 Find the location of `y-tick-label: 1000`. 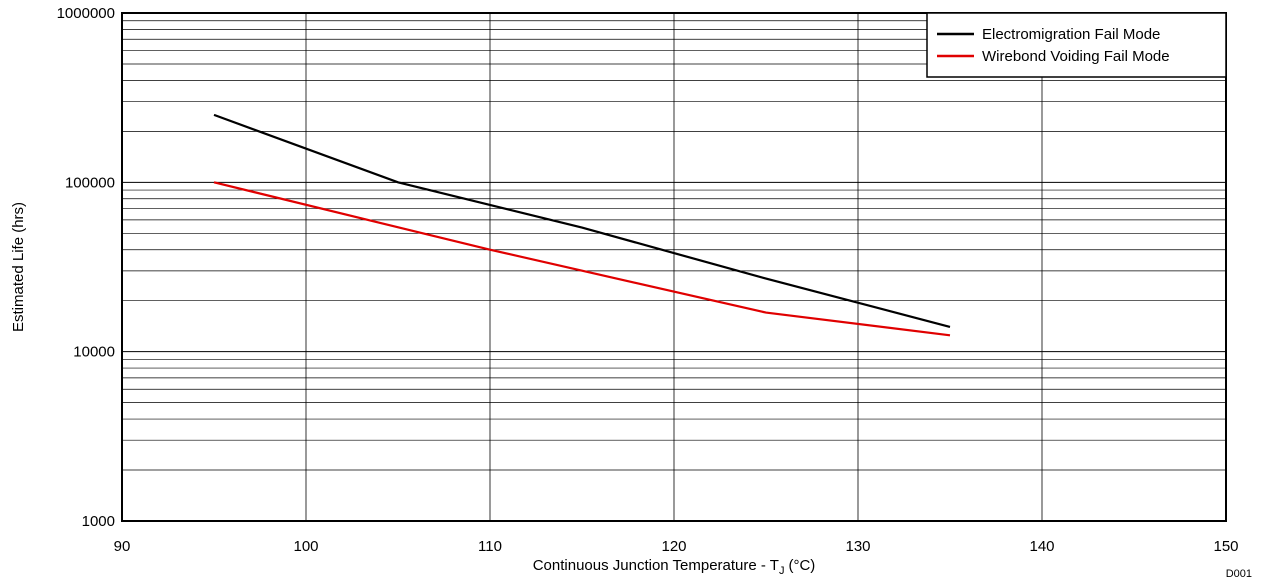

y-tick-label: 1000 is located at coordinates (98, 521).